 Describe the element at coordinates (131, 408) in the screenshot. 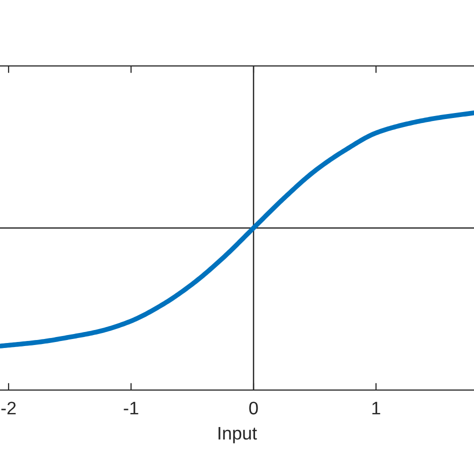

I see `x-tick-label: -1` at that location.